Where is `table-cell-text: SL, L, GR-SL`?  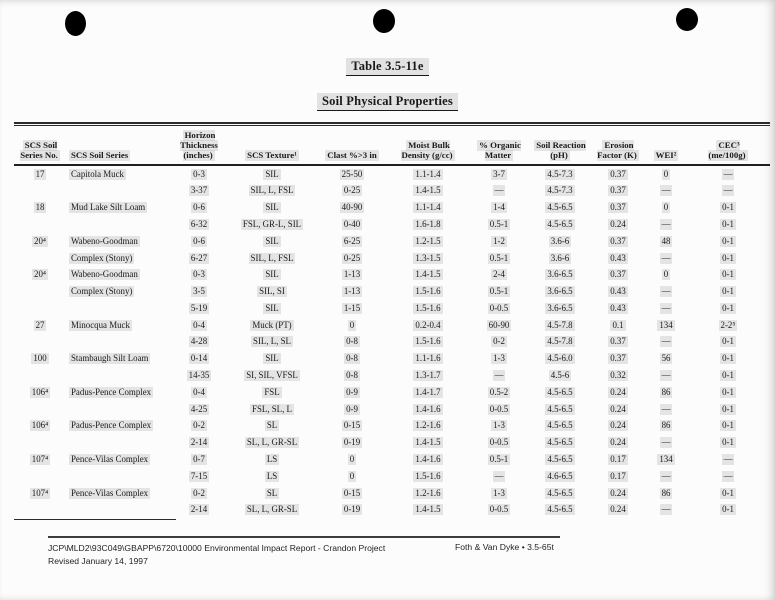 table-cell-text: SL, L, GR-SL is located at coordinates (272, 510).